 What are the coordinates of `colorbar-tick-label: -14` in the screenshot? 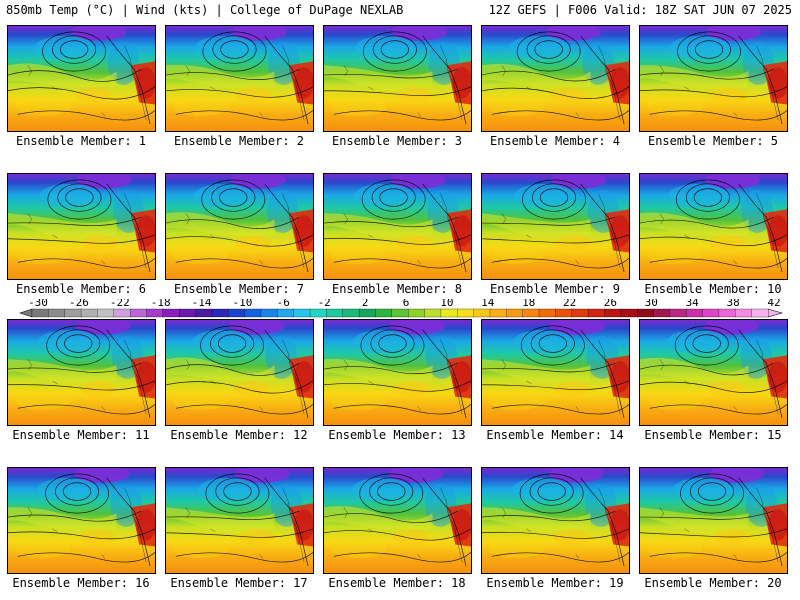 It's located at (202, 304).